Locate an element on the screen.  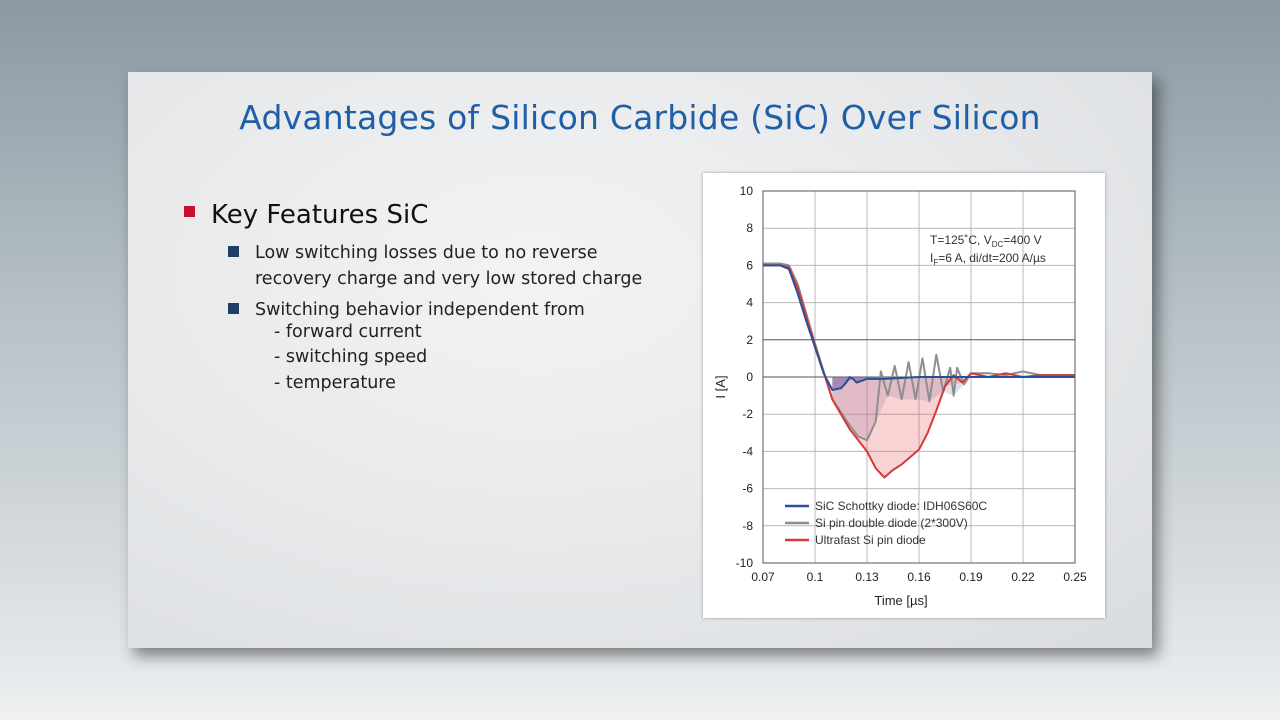
y-tick-label: 6 is located at coordinates (749, 265).